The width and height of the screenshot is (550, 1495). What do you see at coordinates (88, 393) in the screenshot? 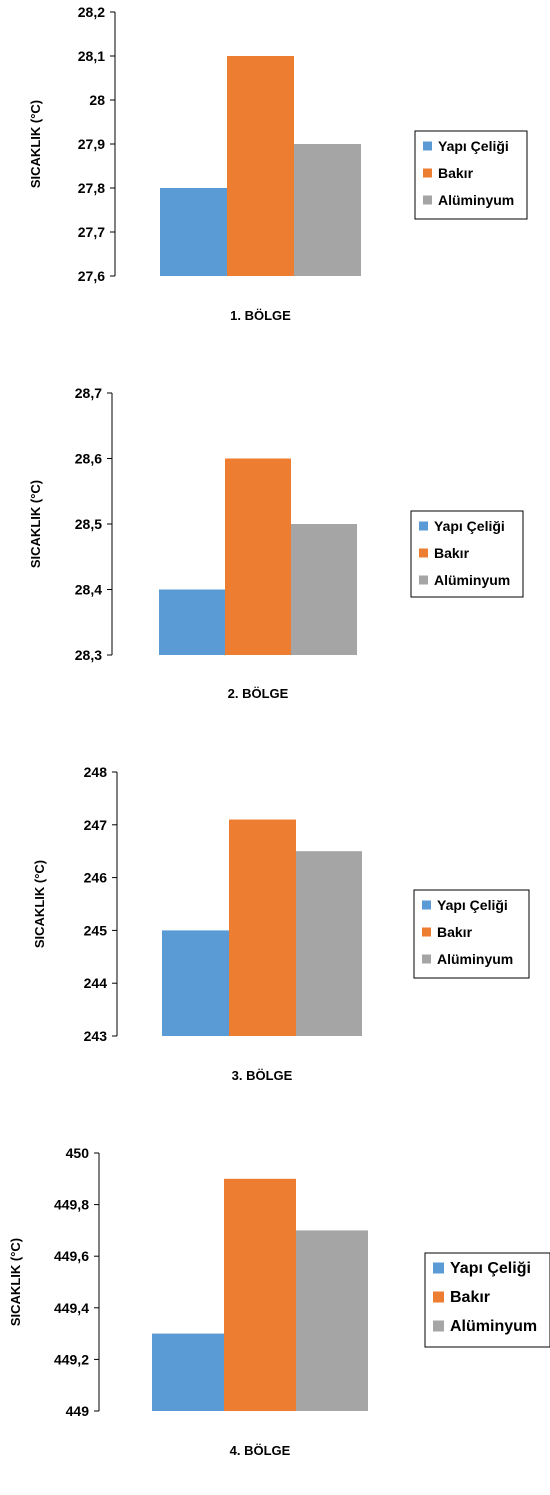
I see `y-tick-label: 28,7` at bounding box center [88, 393].